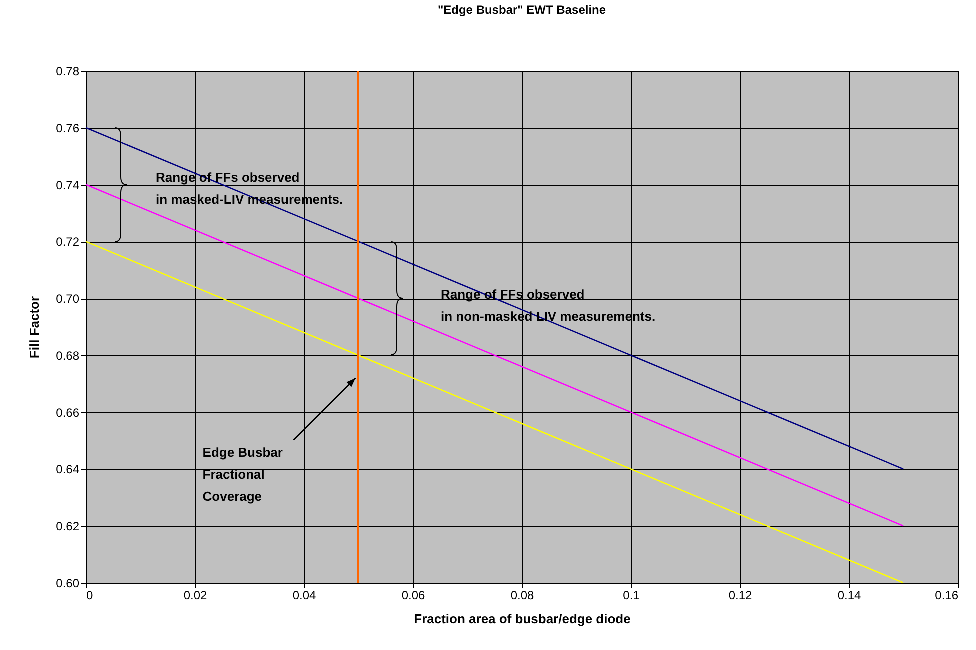  What do you see at coordinates (68, 583) in the screenshot?
I see `y-tick-label: 0.60` at bounding box center [68, 583].